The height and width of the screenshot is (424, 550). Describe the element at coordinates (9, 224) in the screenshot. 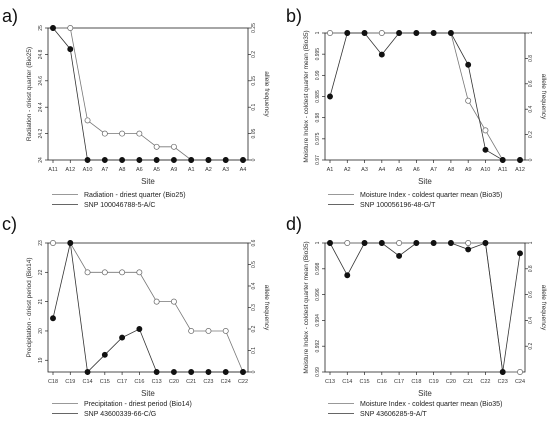

I see `panel-label: c)` at that location.